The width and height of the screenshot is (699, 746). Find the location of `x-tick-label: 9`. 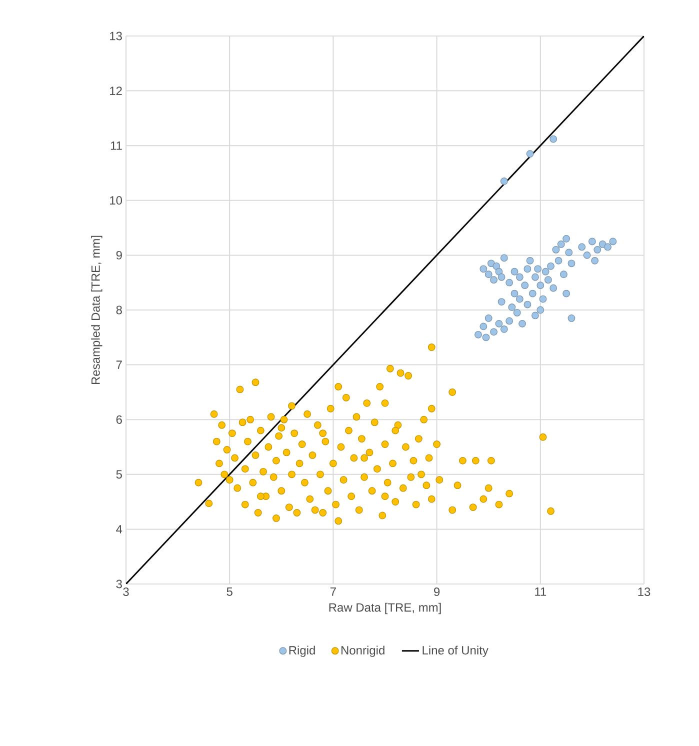

x-tick-label: 9 is located at coordinates (437, 592).